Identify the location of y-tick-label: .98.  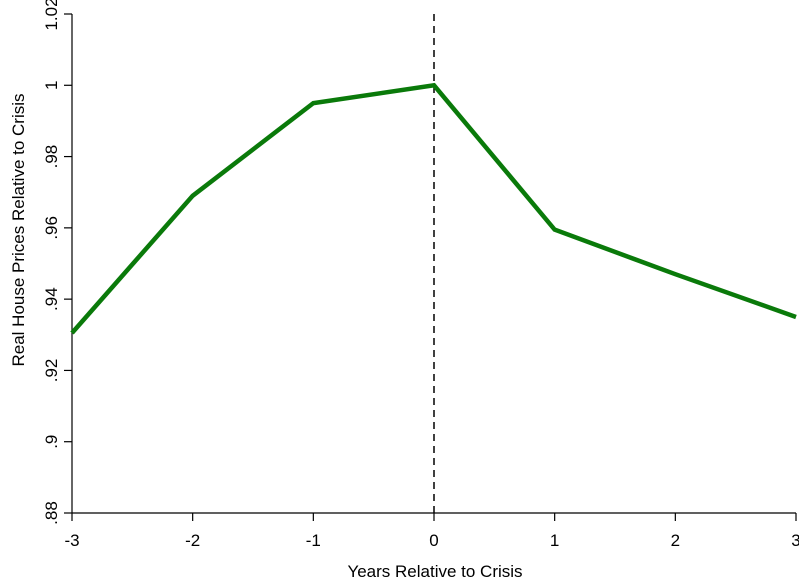
(51, 157).